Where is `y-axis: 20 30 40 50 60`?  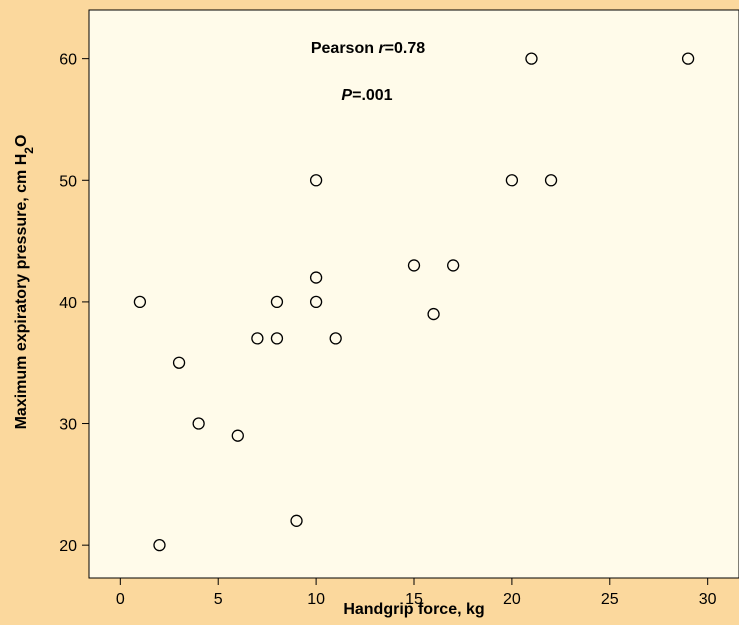
y-axis: 20 30 40 50 60 is located at coordinates (74, 303).